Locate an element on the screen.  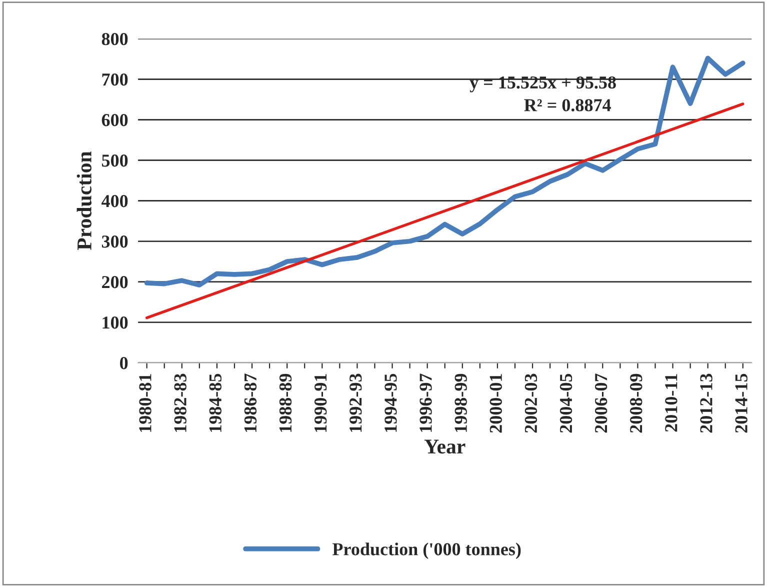
x-axis-title: Year is located at coordinates (445, 447).